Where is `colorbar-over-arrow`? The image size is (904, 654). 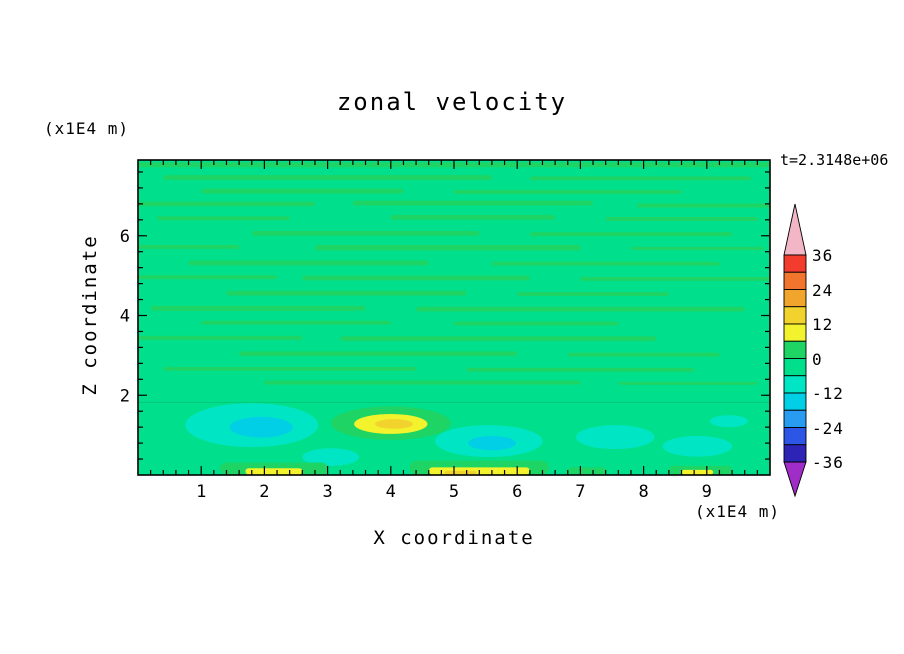 colorbar-over-arrow is located at coordinates (795, 229).